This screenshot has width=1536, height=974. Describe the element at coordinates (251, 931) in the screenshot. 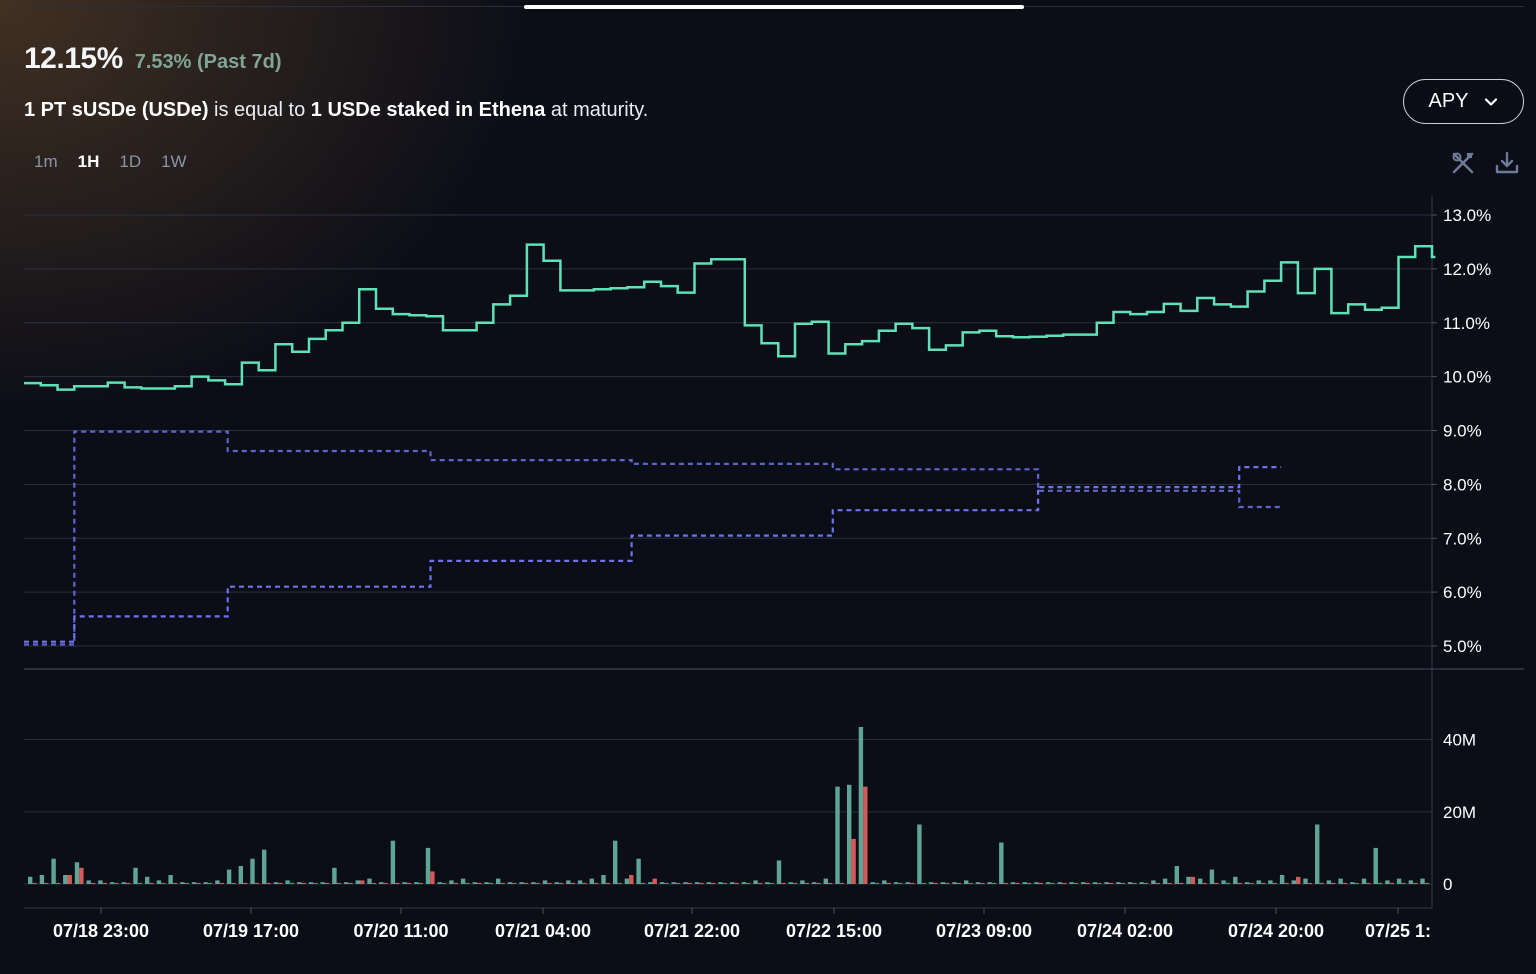

I see `x-tick-label: 07/19 17:00` at that location.